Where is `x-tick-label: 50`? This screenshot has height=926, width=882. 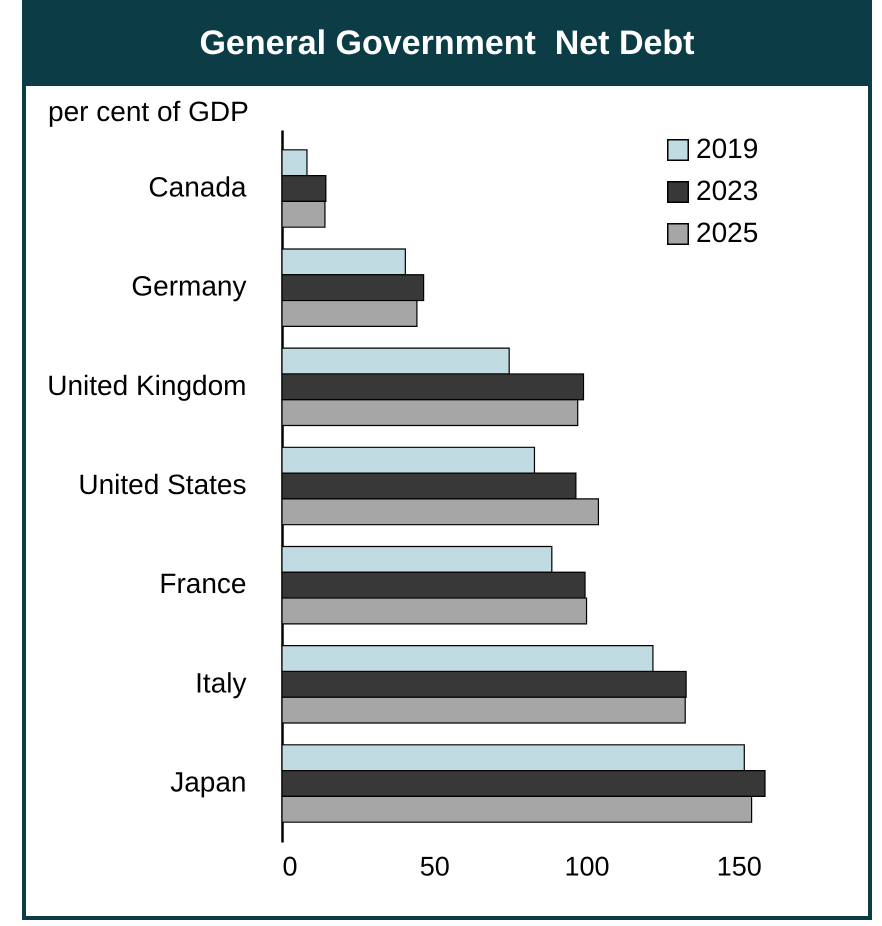 x-tick-label: 50 is located at coordinates (435, 867).